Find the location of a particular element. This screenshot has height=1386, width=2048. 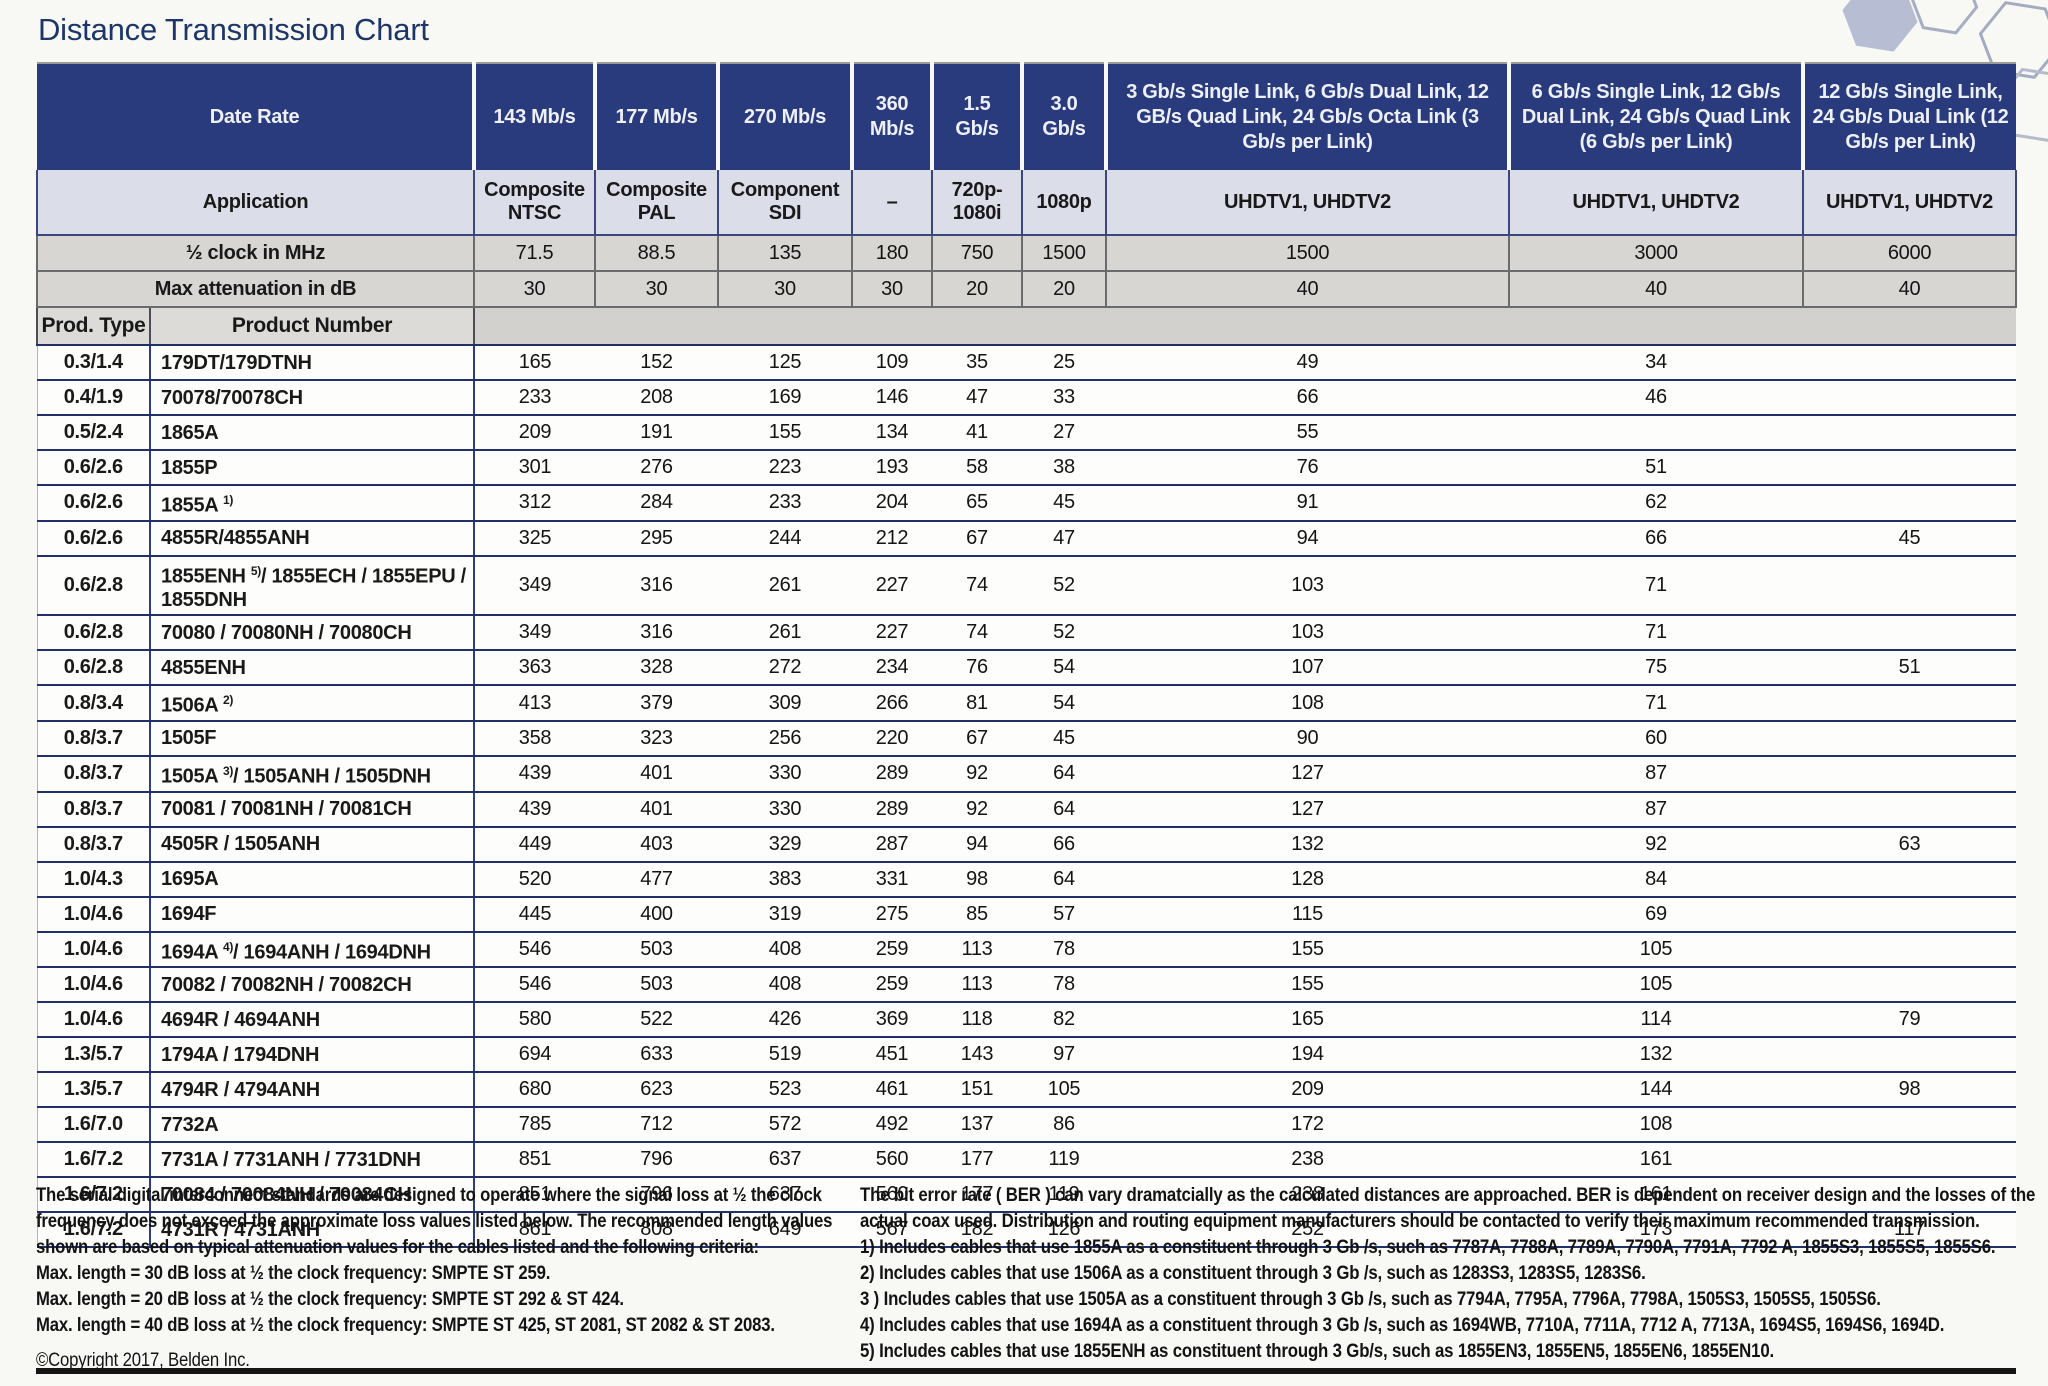

distance-value-cell: 55 is located at coordinates (1307, 433).